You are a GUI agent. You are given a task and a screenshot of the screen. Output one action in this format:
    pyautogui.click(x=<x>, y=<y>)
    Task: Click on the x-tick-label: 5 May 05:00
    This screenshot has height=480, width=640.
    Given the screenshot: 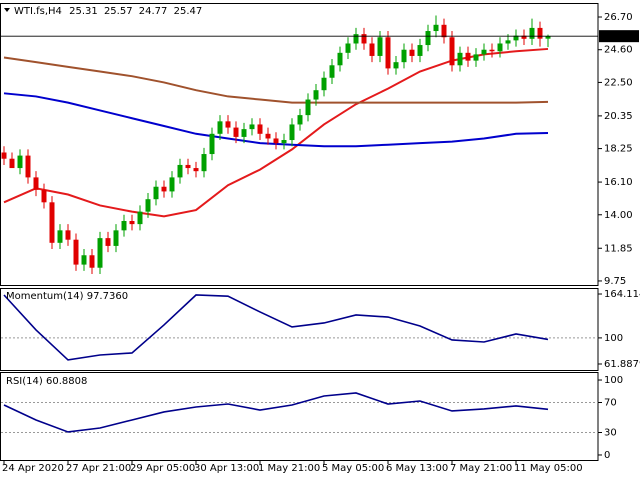 What is the action you would take?
    pyautogui.click(x=353, y=468)
    